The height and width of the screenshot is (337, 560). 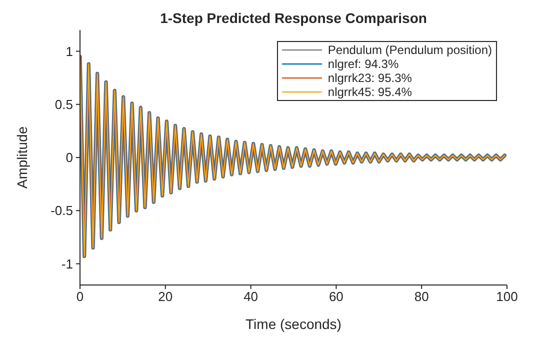 I want to click on y-tick-label: 0.5, so click(x=63, y=104).